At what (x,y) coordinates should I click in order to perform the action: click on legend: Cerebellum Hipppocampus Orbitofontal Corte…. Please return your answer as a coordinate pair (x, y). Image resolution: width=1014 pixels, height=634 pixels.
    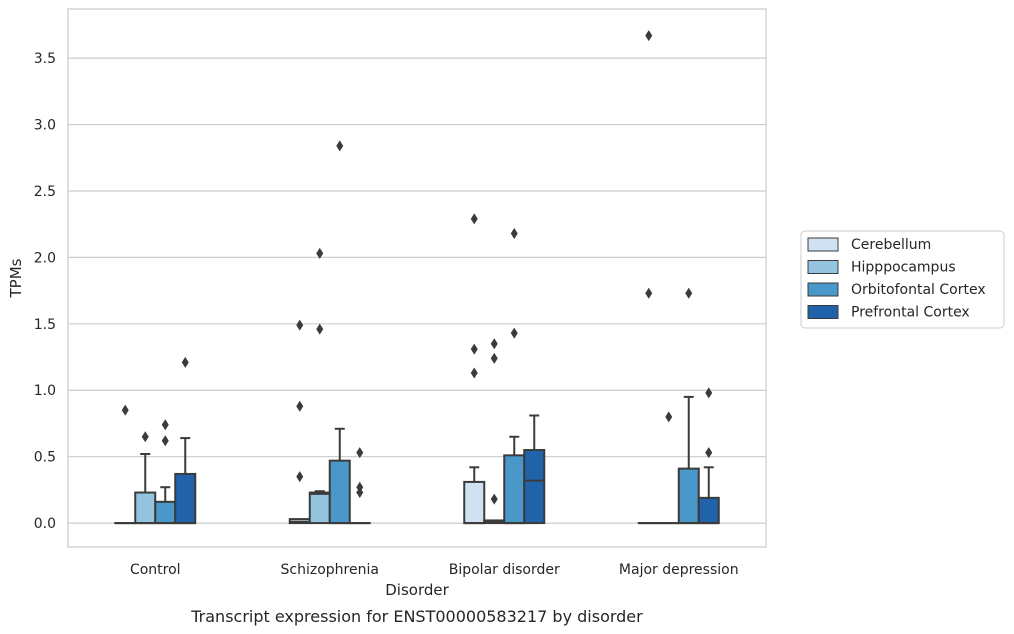
    Looking at the image, I should click on (902, 279).